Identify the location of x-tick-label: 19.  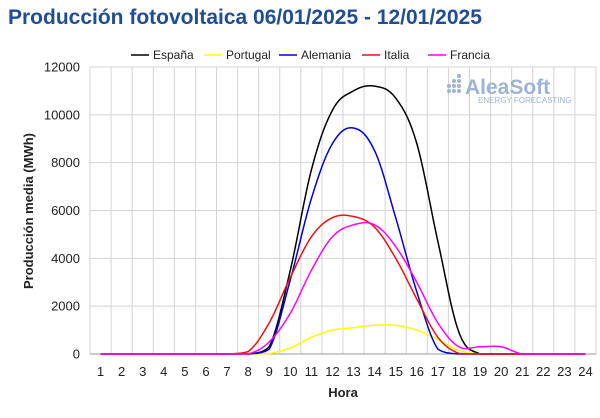
(480, 371).